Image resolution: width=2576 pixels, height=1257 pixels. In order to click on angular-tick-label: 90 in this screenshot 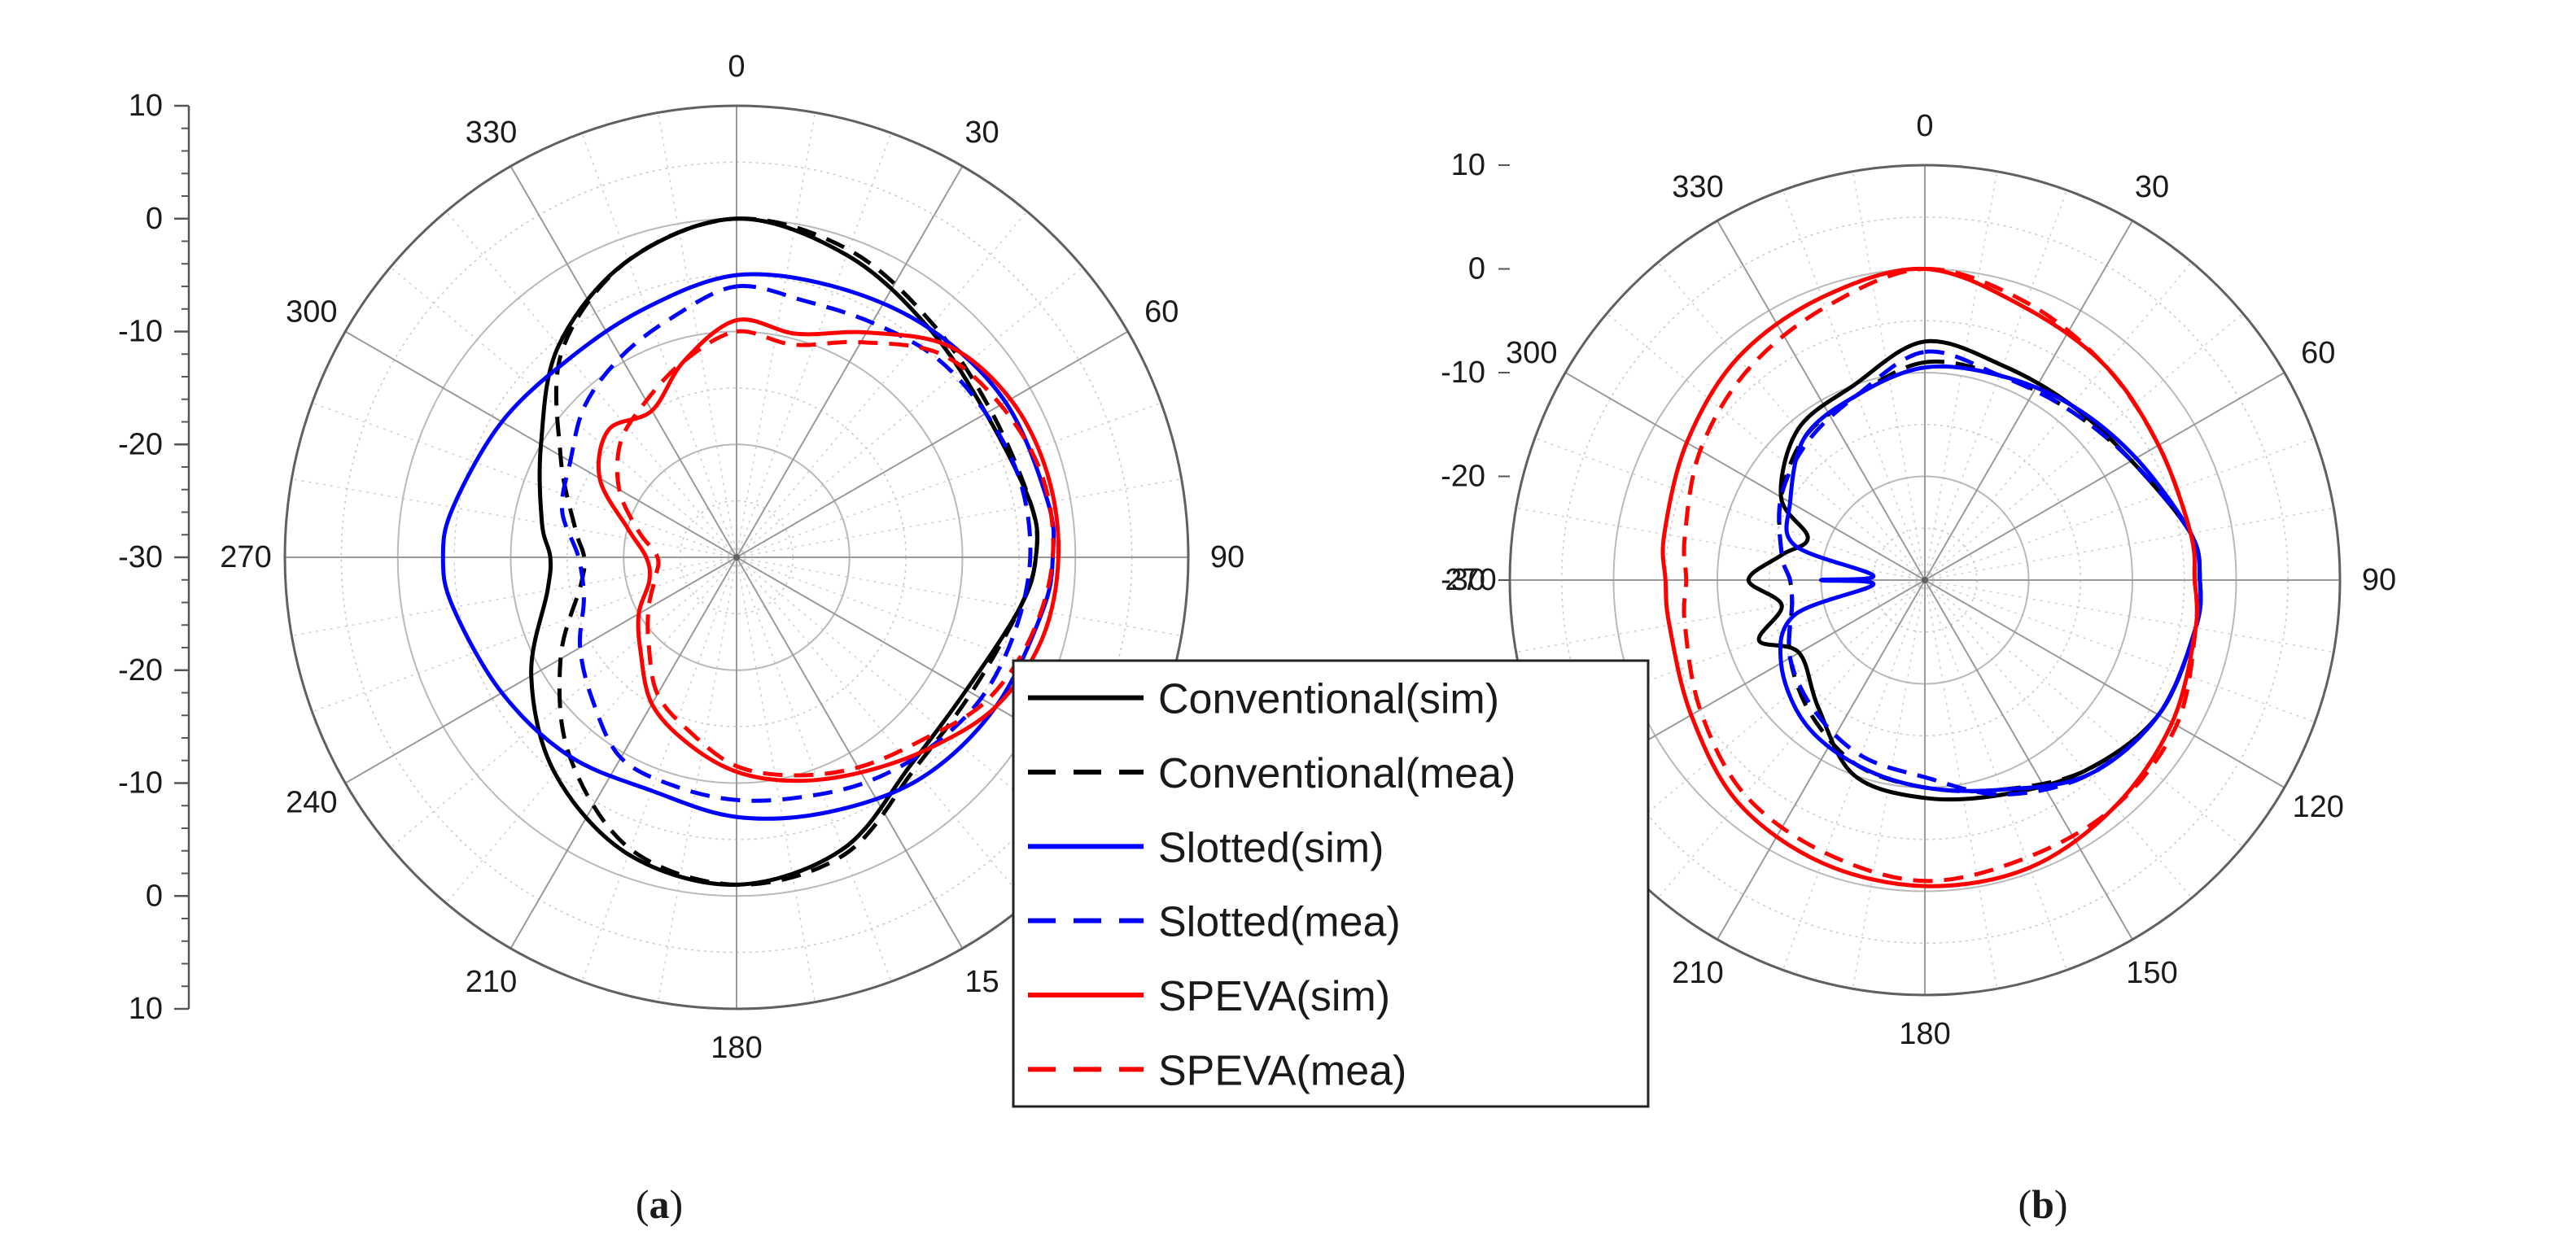, I will do `click(1227, 557)`.